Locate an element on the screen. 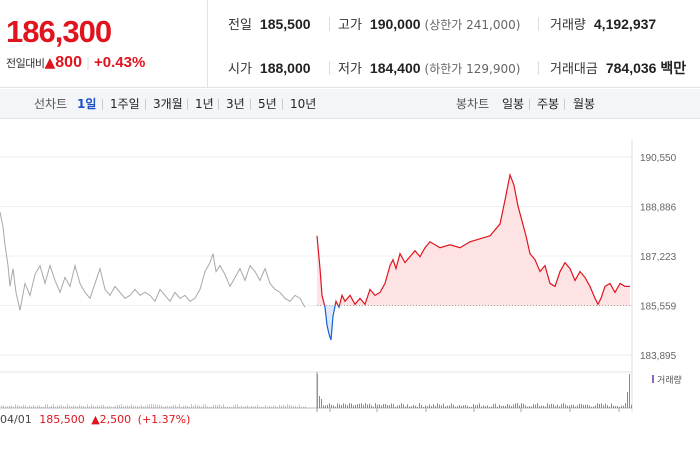 The width and height of the screenshot is (700, 450). tab-5-years: 5년 is located at coordinates (267, 104).